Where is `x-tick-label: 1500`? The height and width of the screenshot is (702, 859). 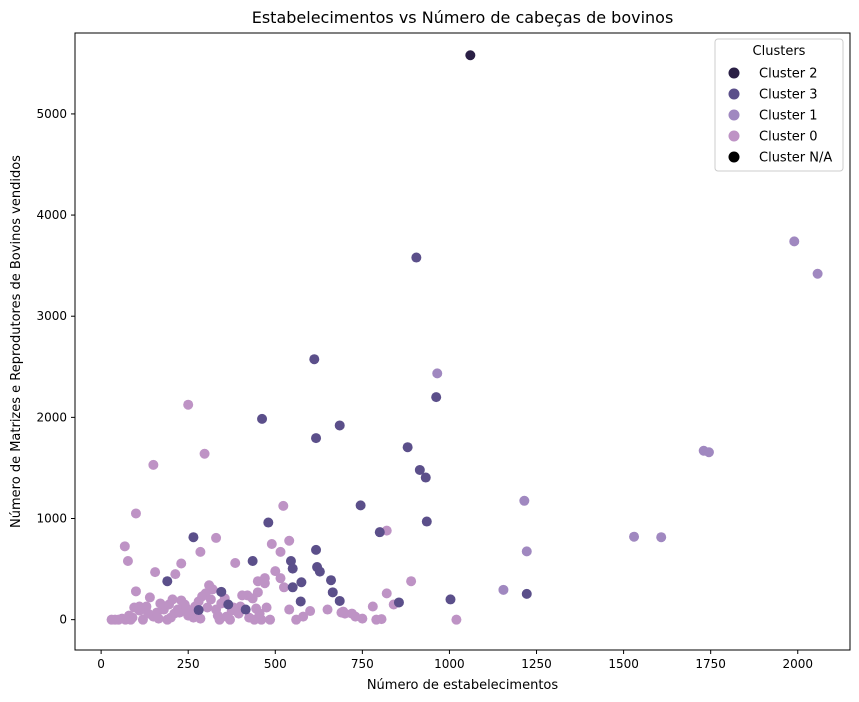 x-tick-label: 1500 is located at coordinates (623, 664).